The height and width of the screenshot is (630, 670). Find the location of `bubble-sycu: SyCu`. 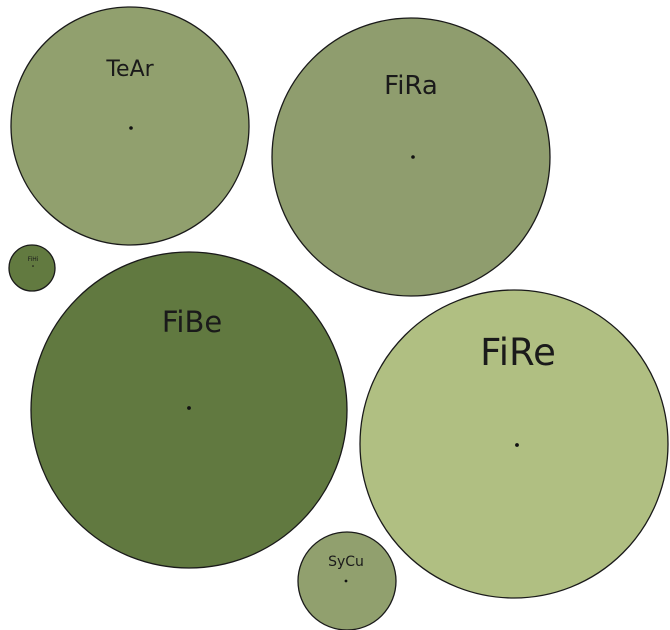

bubble-sycu: SyCu is located at coordinates (347, 580).